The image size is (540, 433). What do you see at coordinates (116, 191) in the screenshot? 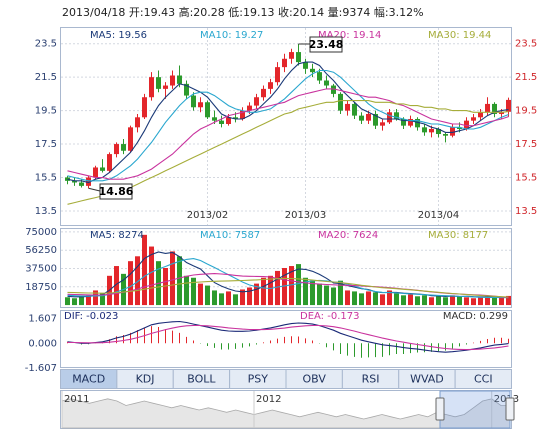
I see `annotation-text: 14.86` at bounding box center [116, 191].